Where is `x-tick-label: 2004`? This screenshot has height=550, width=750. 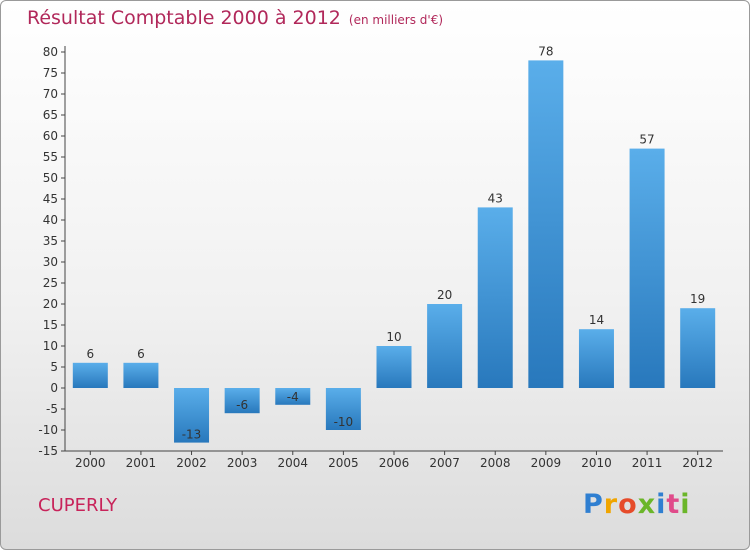 x-tick-label: 2004 is located at coordinates (292, 463).